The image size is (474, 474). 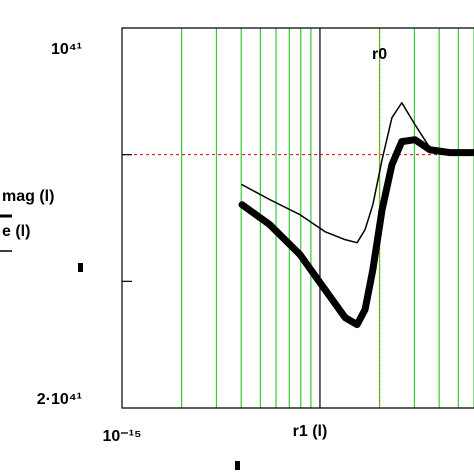 What do you see at coordinates (379, 54) in the screenshot?
I see `marker-label: r0` at bounding box center [379, 54].